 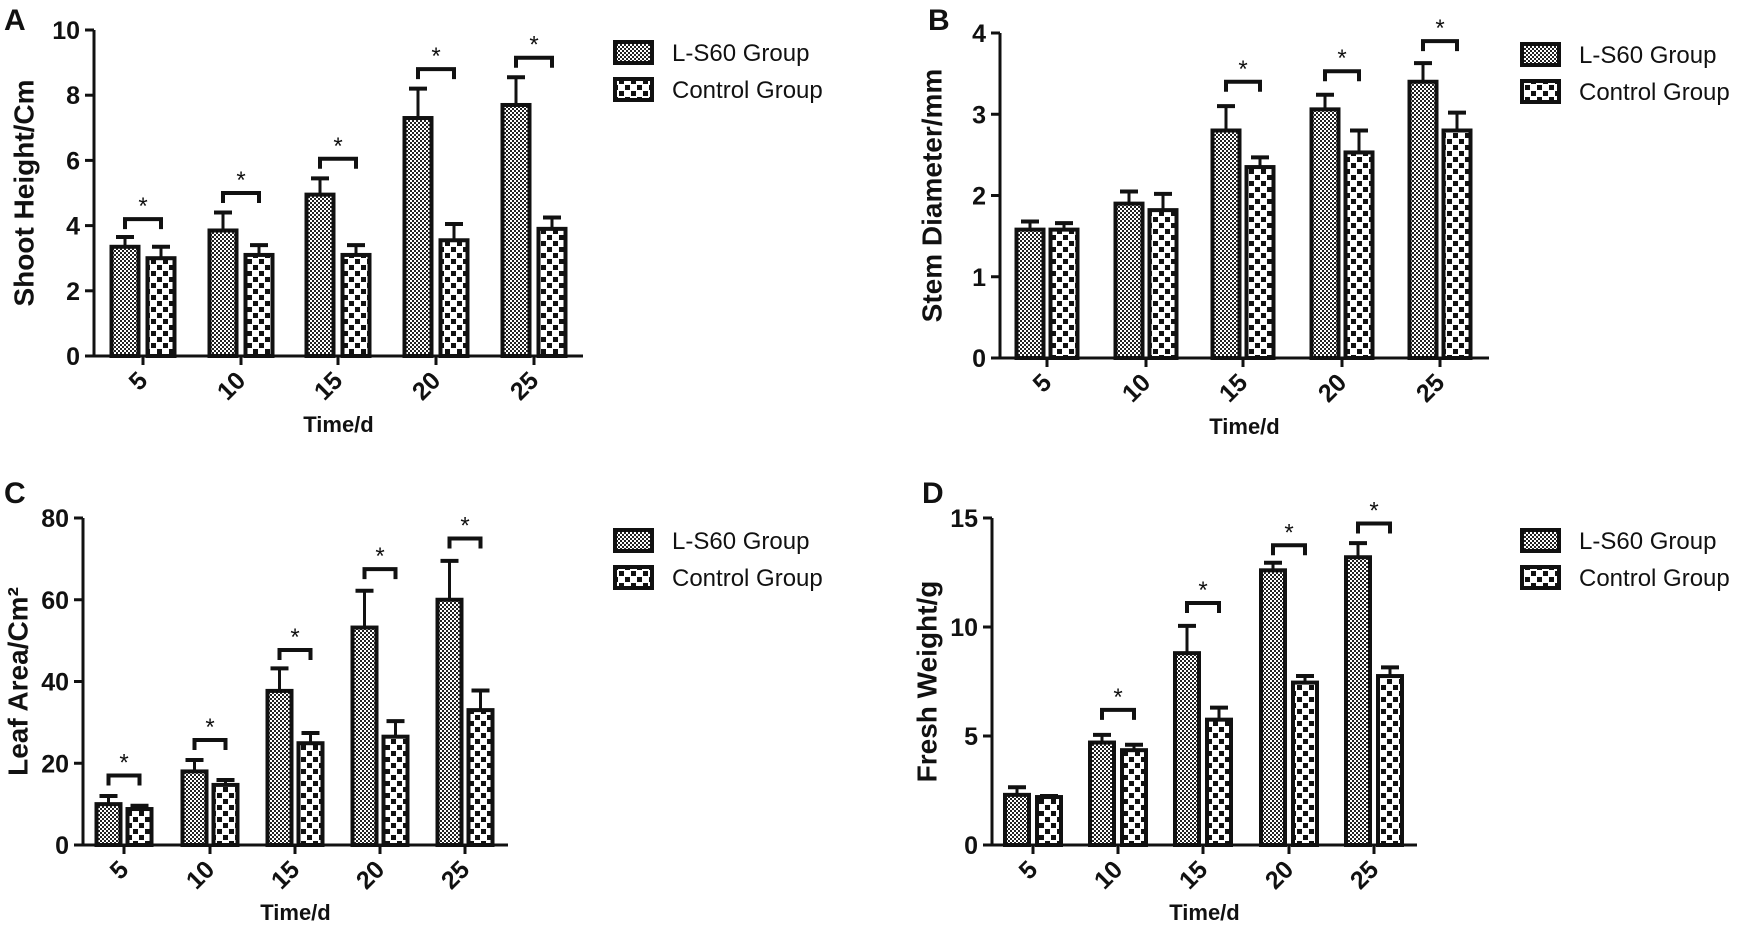 What do you see at coordinates (979, 278) in the screenshot?
I see `y-tick-label: 1` at bounding box center [979, 278].